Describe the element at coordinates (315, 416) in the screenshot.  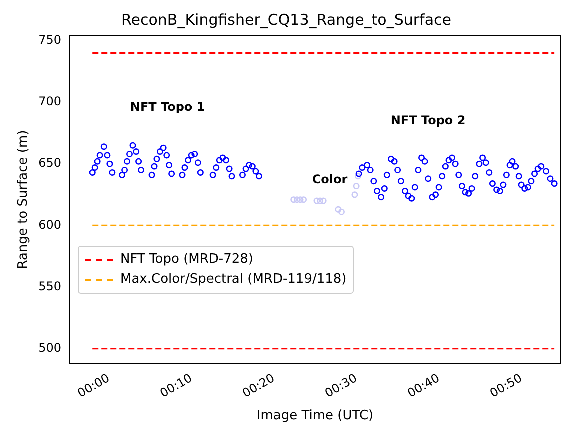
I see `x-axis-title: Image Time (UTC)` at that location.